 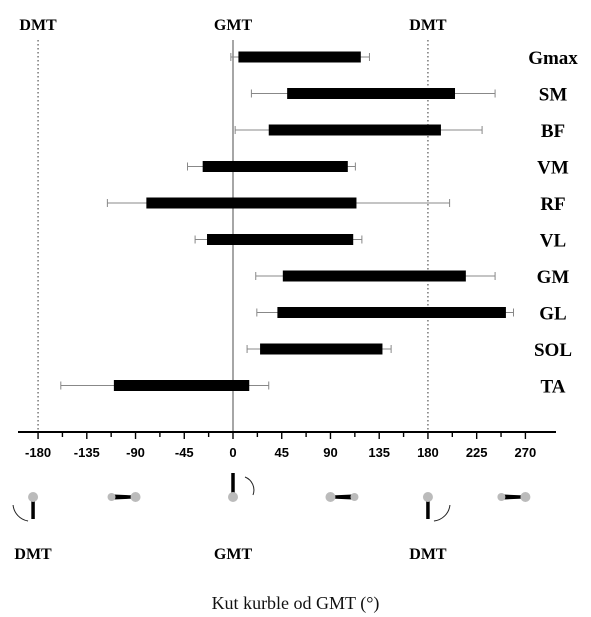 What do you see at coordinates (87, 452) in the screenshot?
I see `x-tick-label: -135` at bounding box center [87, 452].